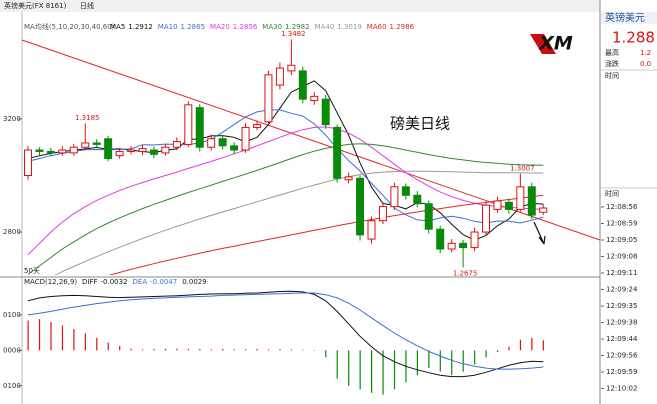 This screenshot has height=404, width=657. I want to click on legend-name: MA40, so click(325, 27).